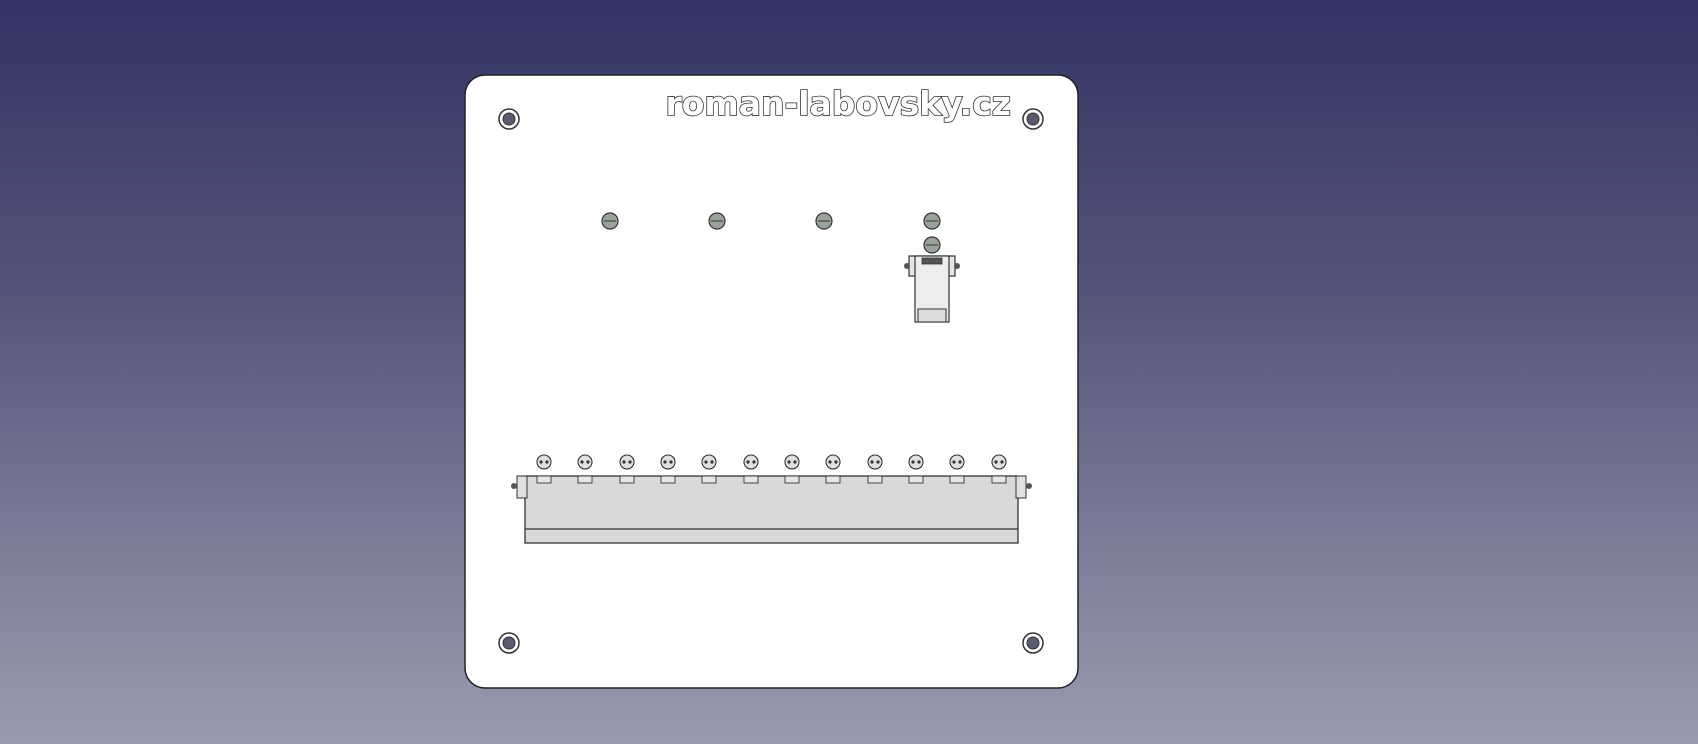 Image resolution: width=1698 pixels, height=744 pixels. Describe the element at coordinates (771, 469) in the screenshot. I see `screw-row` at that location.